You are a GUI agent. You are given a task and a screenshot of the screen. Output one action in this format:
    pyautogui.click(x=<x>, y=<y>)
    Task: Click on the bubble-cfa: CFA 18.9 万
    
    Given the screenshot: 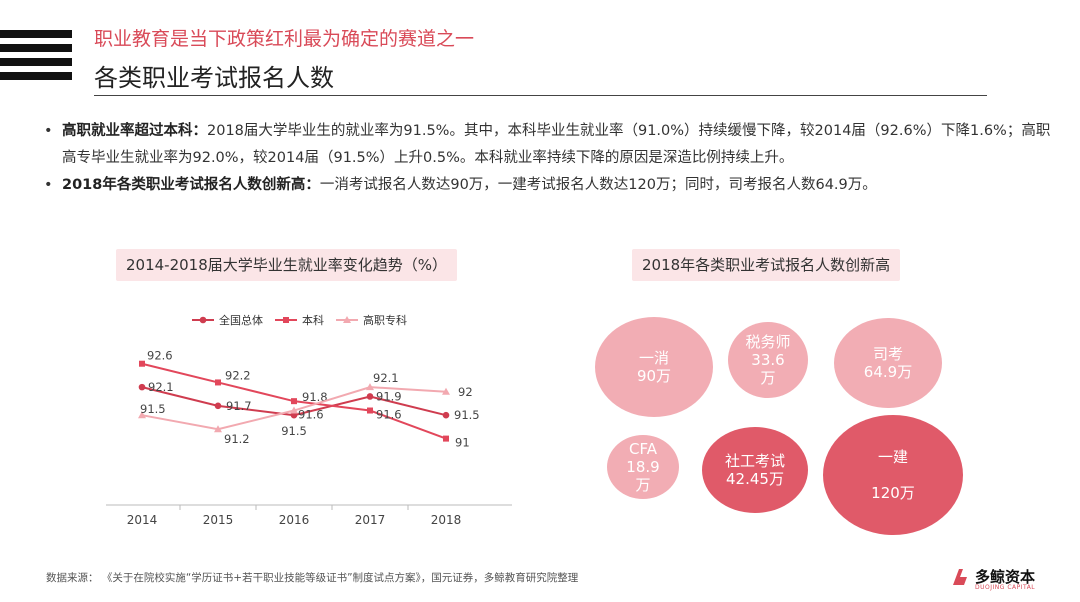 What is the action you would take?
    pyautogui.click(x=643, y=467)
    